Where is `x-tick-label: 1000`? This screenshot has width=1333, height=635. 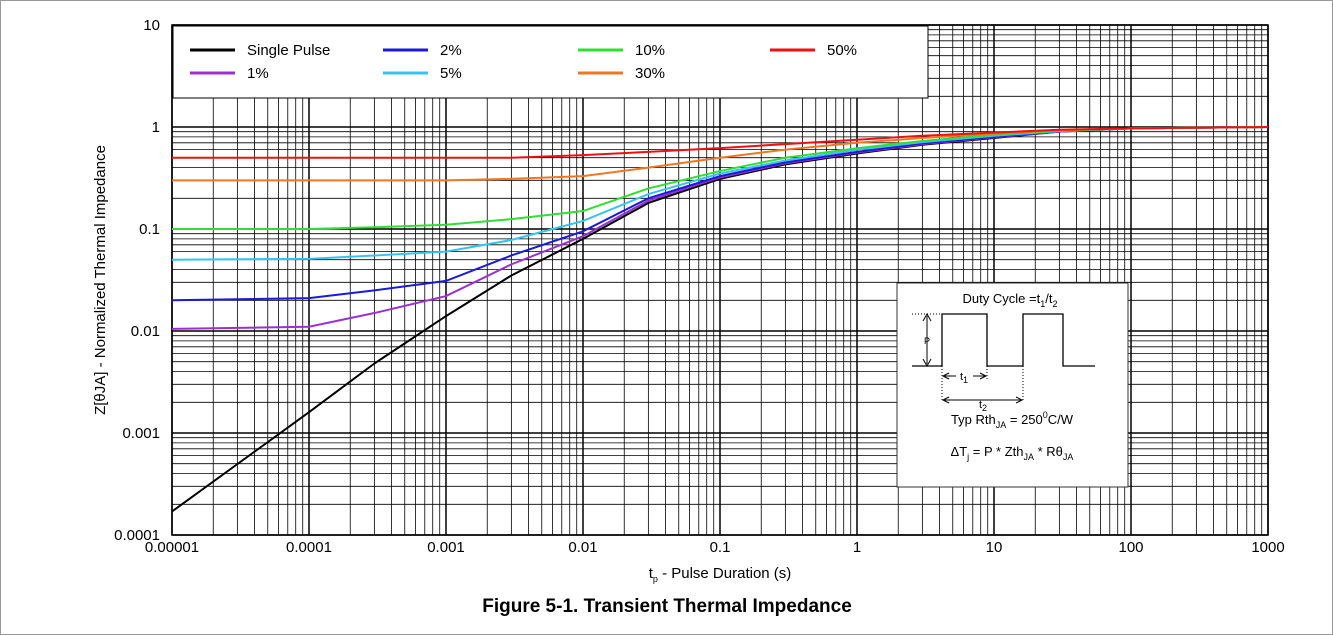
x-tick-label: 1000 is located at coordinates (1267, 547).